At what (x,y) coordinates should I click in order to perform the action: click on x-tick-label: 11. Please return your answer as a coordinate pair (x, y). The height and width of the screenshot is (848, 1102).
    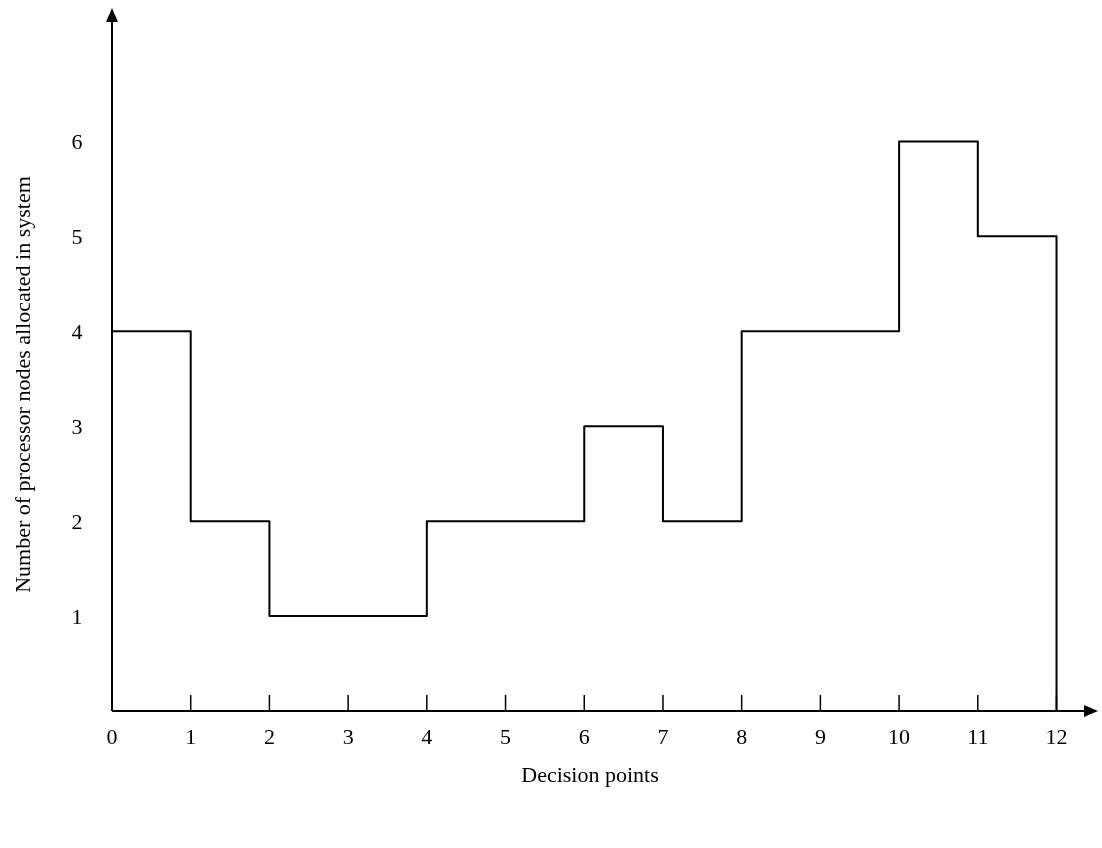
    Looking at the image, I should click on (978, 736).